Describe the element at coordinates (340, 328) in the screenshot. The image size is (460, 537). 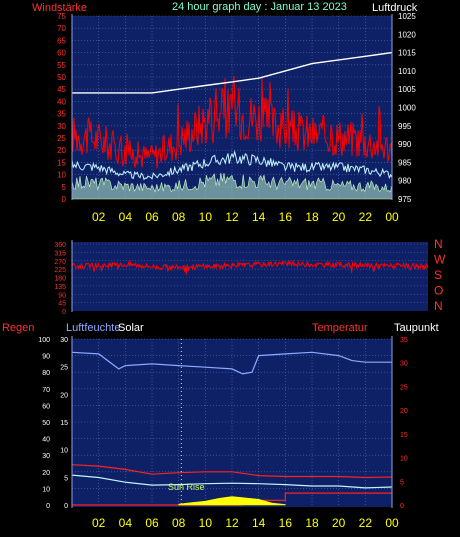
I see `temperature-axis-title: Temperatur` at that location.